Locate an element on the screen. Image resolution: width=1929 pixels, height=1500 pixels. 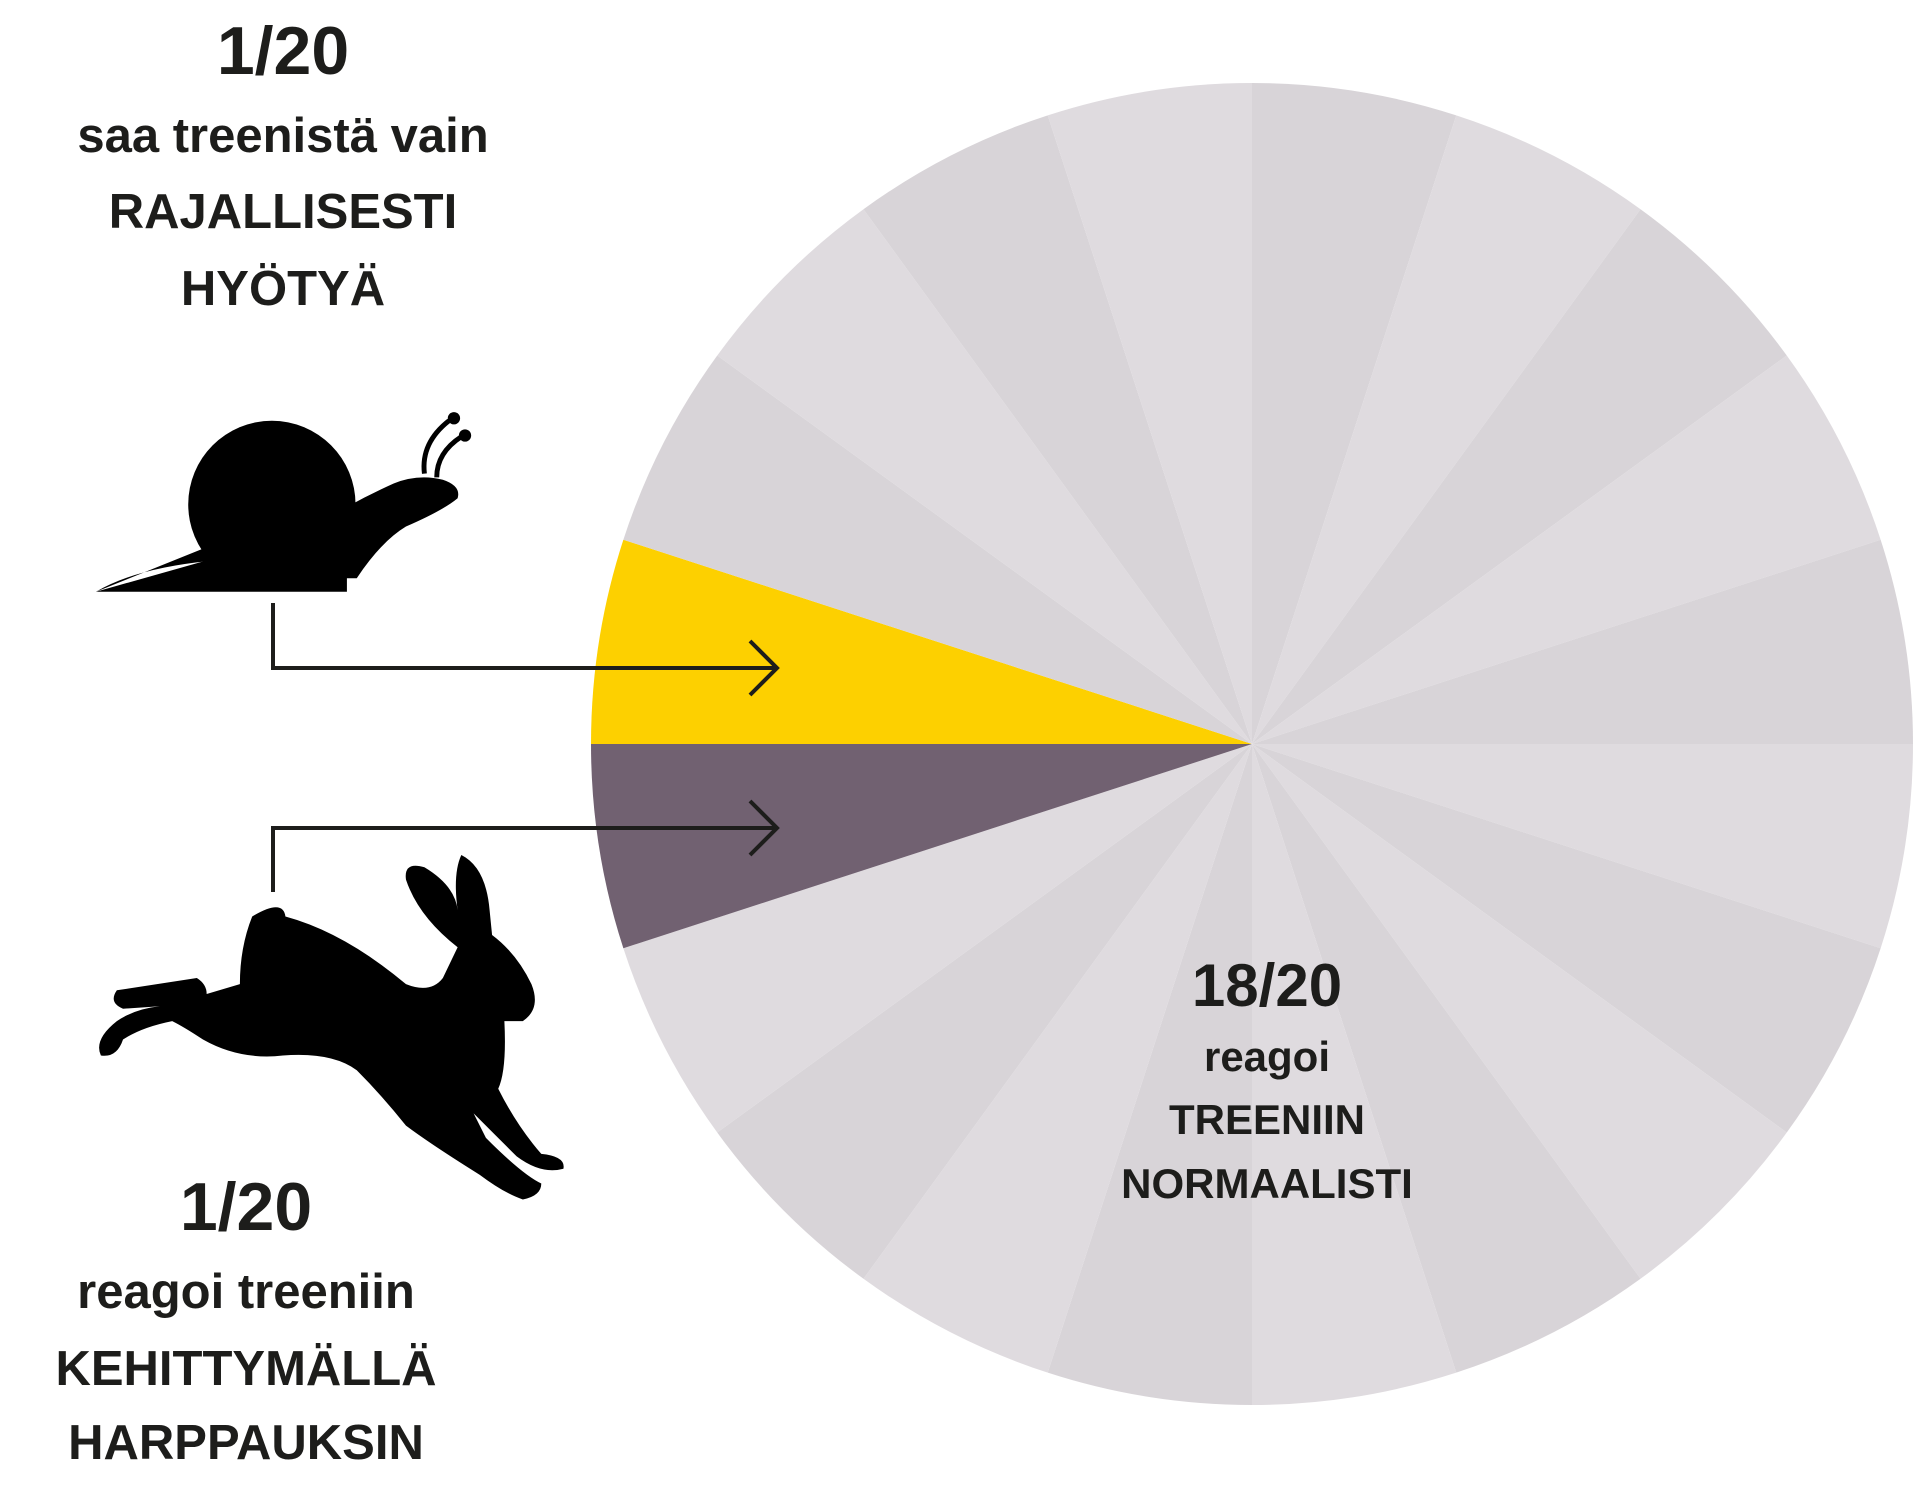
fraction-label: 18/20 is located at coordinates (1267, 985).